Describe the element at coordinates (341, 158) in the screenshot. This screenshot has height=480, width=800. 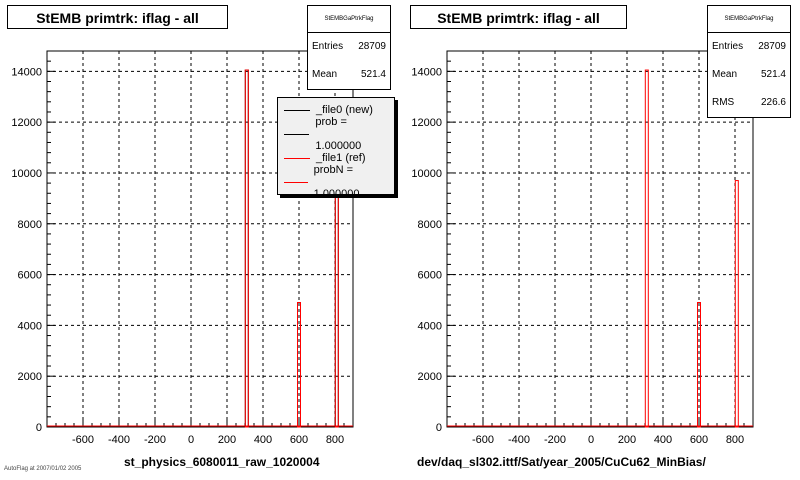
I see `legend-label: _file1 (ref)` at that location.